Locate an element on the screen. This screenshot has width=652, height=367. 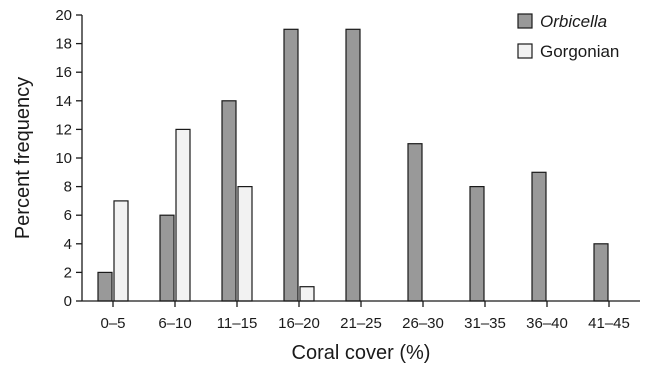
y-tick-label: 6 is located at coordinates (68, 215).